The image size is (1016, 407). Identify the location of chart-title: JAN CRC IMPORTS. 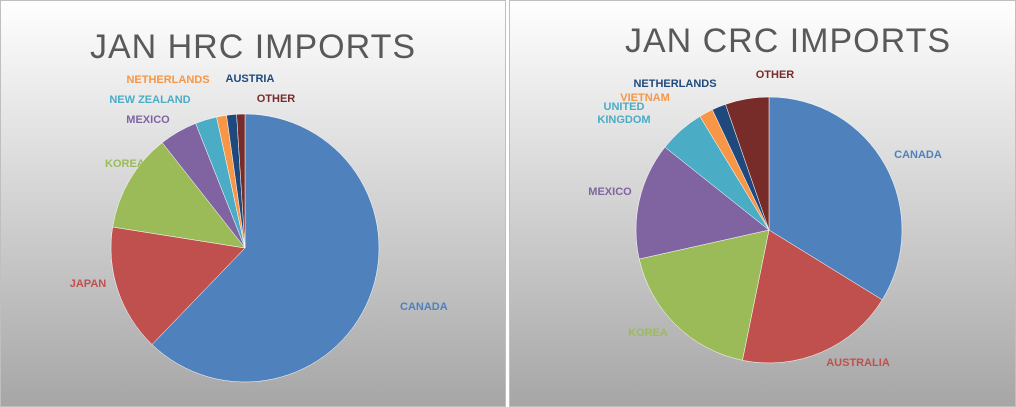
(788, 41).